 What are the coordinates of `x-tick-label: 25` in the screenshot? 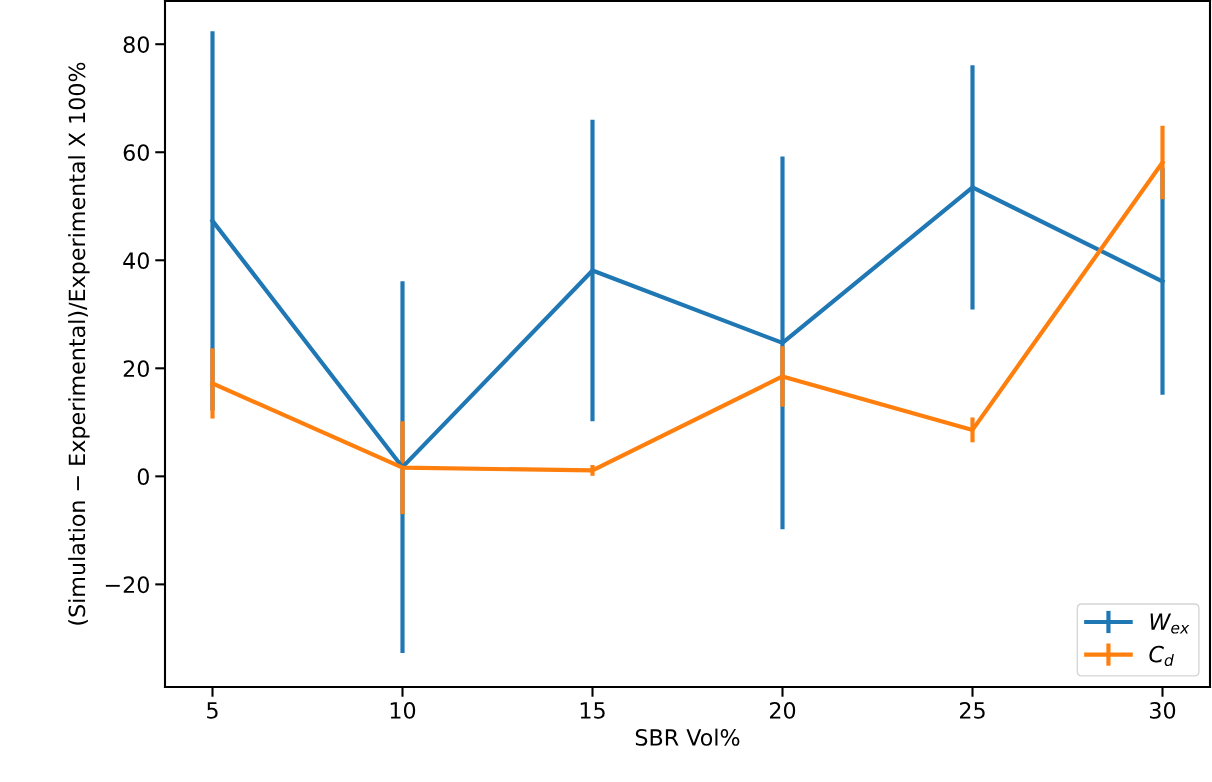 It's located at (972, 710).